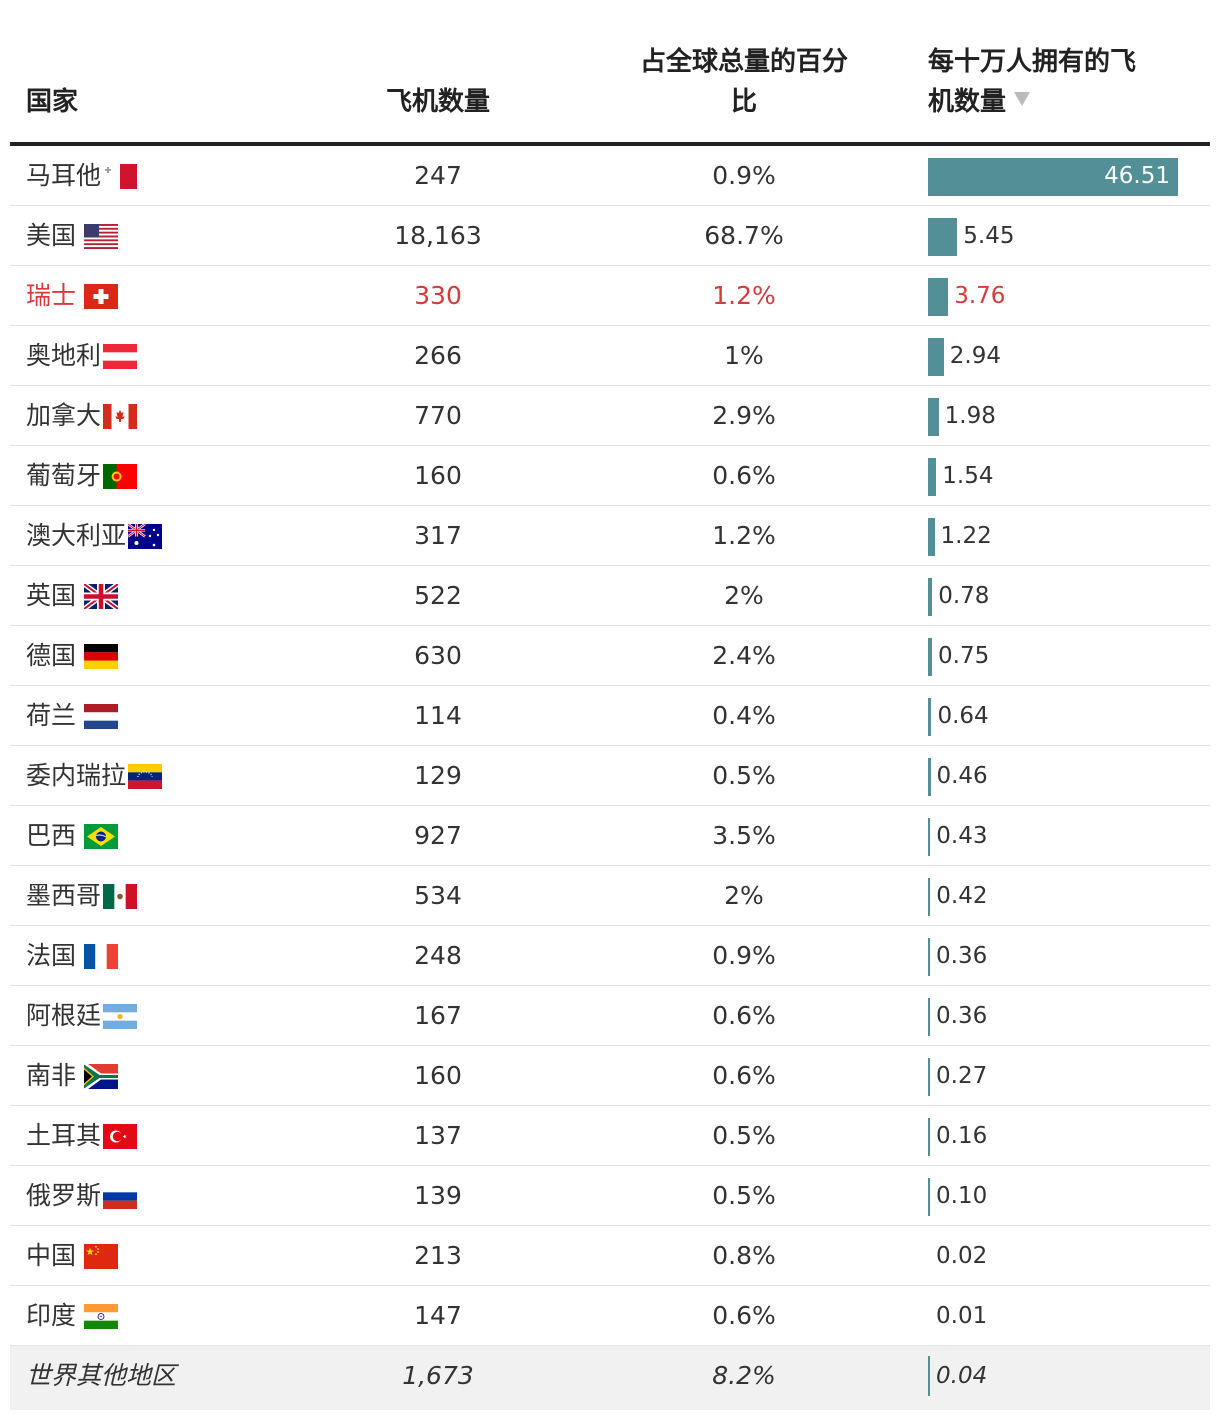 The width and height of the screenshot is (1220, 1414). Describe the element at coordinates (1064, 896) in the screenshot. I see `per-capita-cell: 0.42` at that location.